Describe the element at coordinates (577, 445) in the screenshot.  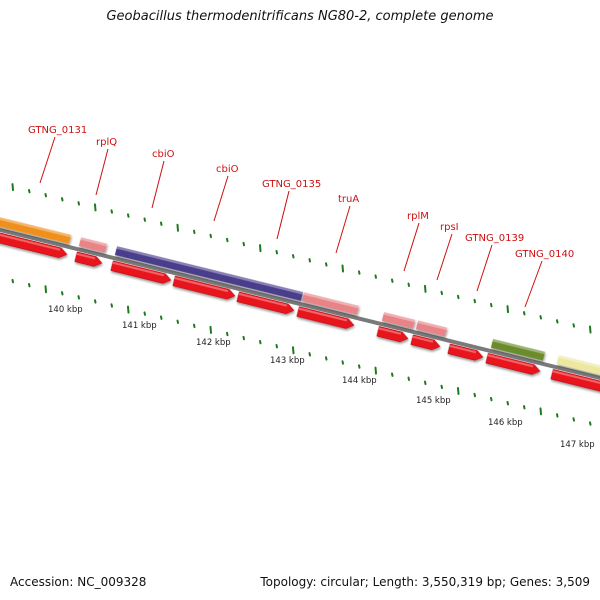
I see `scale-label: 147 kbp` at that location.